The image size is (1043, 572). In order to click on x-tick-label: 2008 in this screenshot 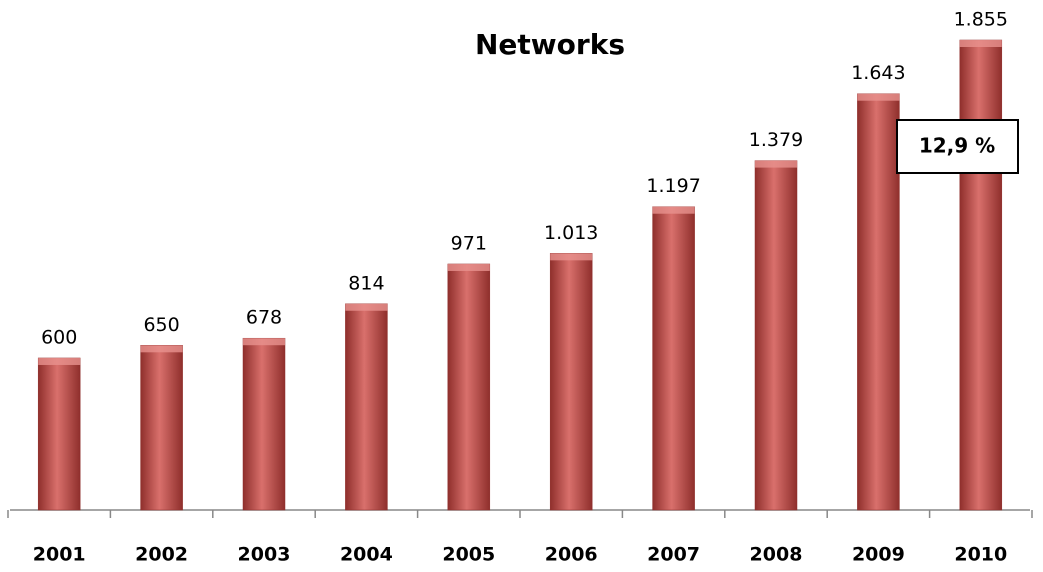, I will do `click(776, 555)`.